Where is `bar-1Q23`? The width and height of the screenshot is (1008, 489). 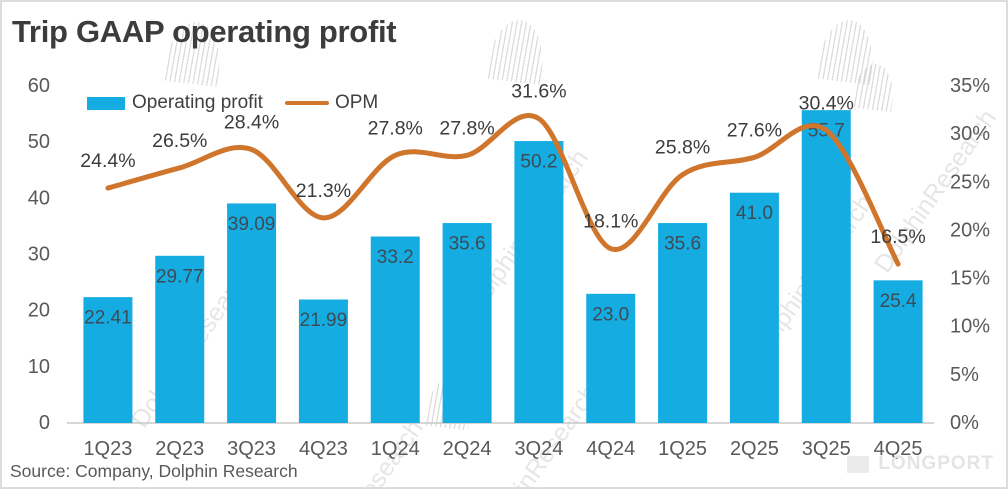 bar-1Q23 is located at coordinates (108, 360).